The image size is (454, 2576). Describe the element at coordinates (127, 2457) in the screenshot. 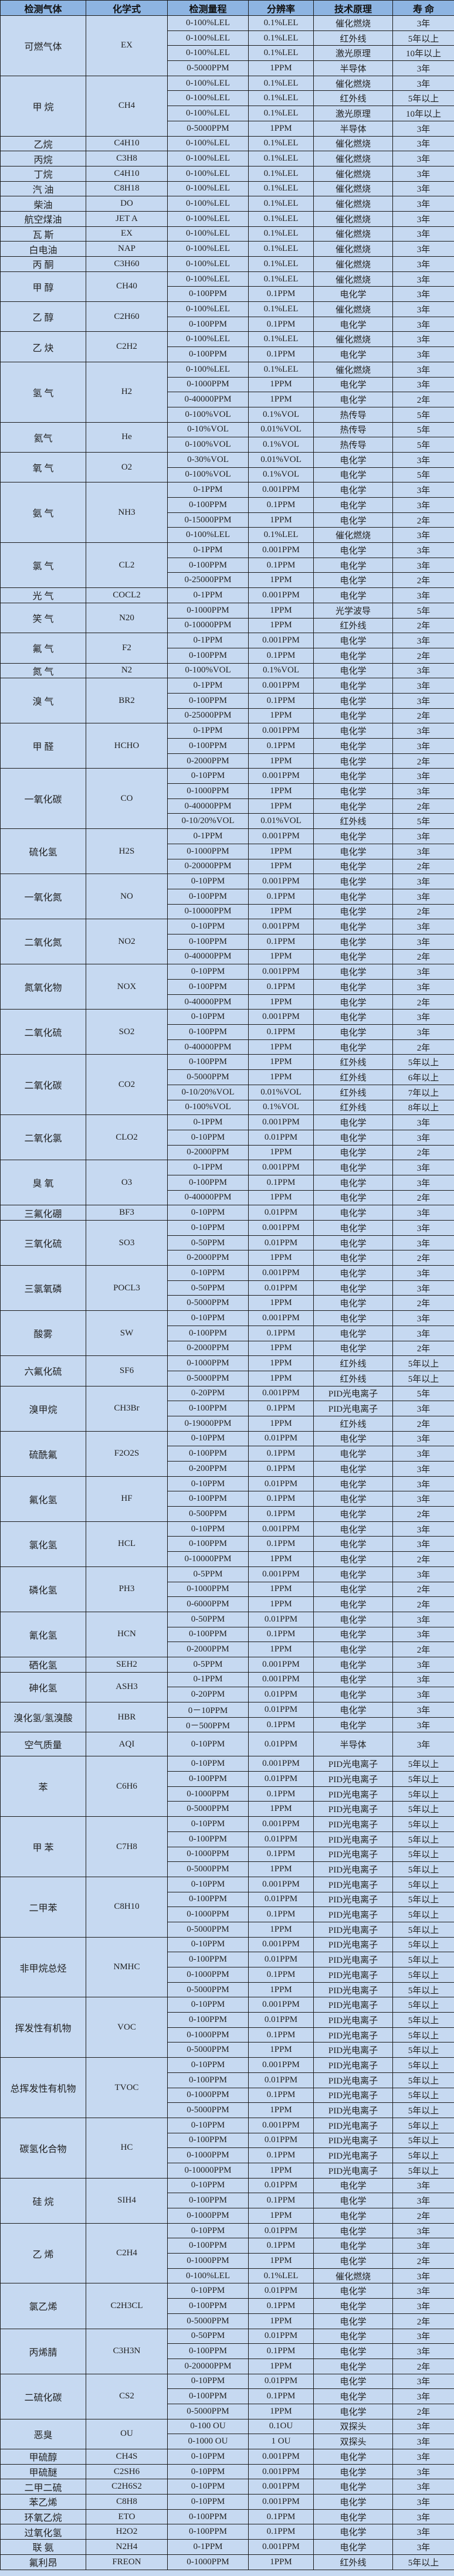

I see `formula-cell: CH4S` at that location.